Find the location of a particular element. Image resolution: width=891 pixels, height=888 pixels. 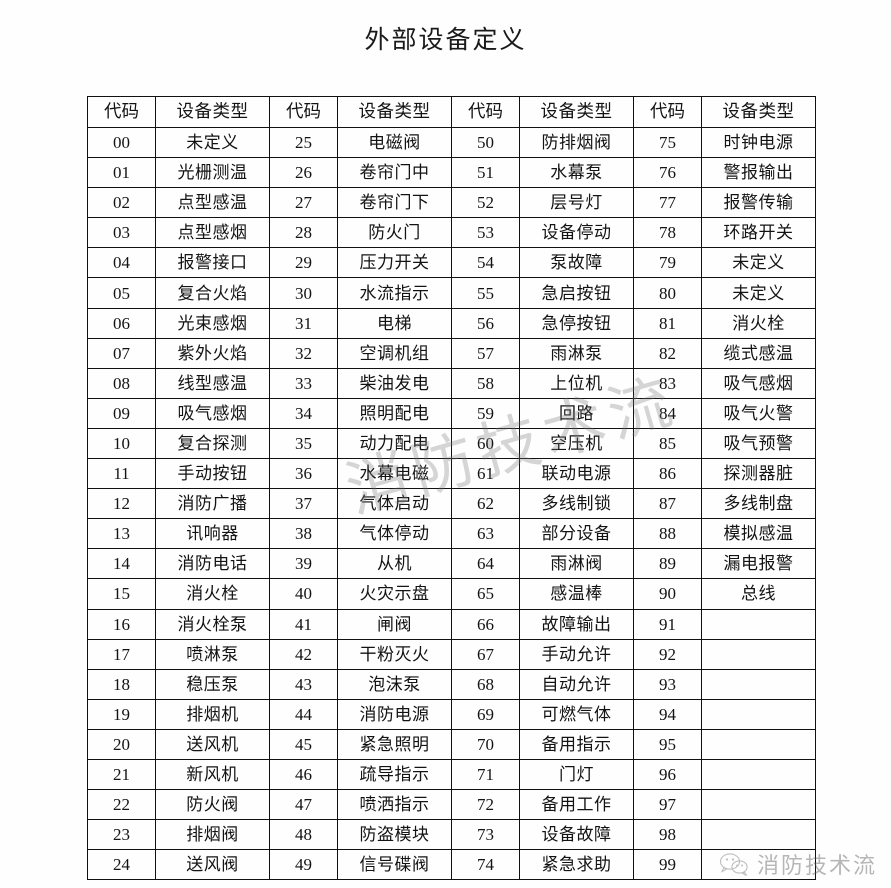

table-row: 03 点型感烟 28 防火门 53 设备停动 78 环路开关 is located at coordinates (451, 233).